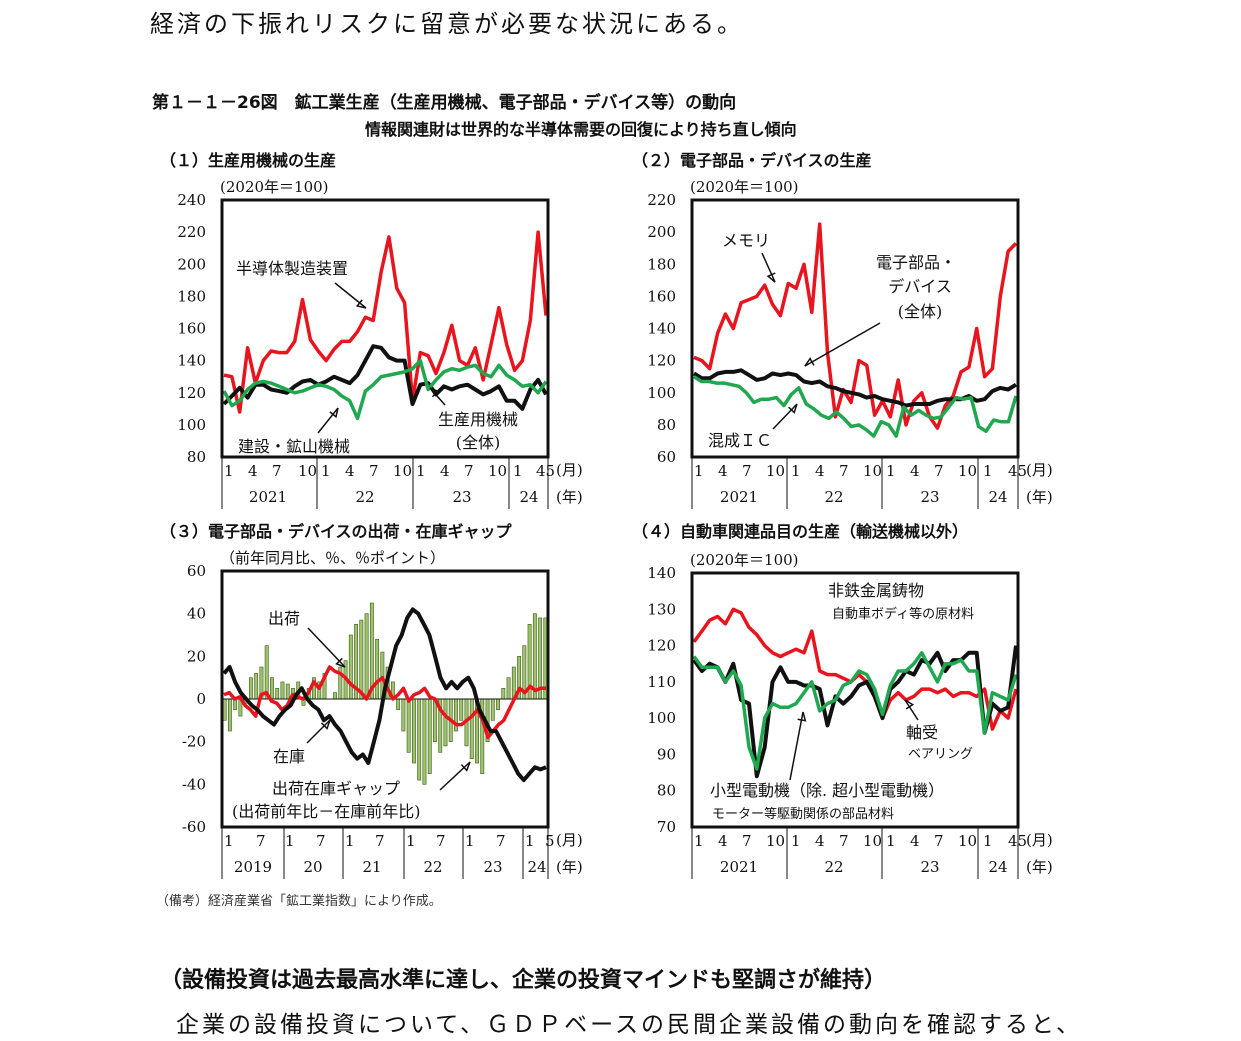 The height and width of the screenshot is (1041, 1241). I want to click on panel2-year: 24, so click(997, 497).